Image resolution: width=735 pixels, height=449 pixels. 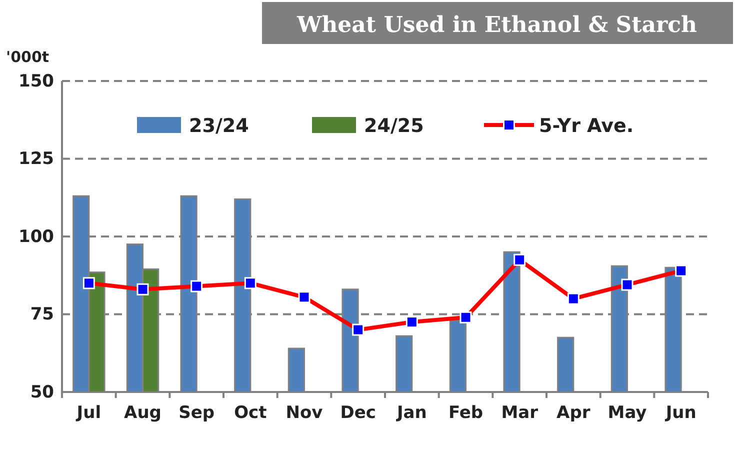 I want to click on x-tick-label: May, so click(x=627, y=413).